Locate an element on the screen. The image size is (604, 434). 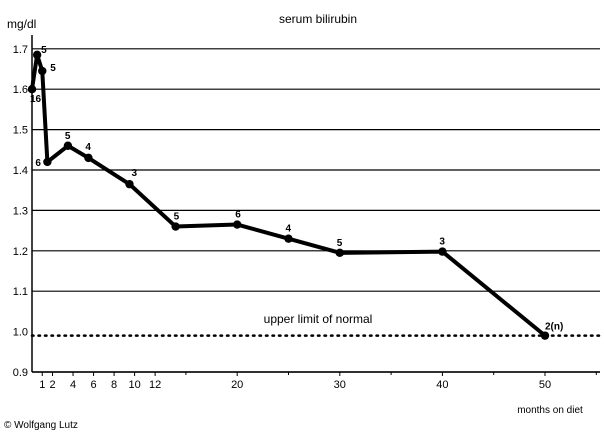
chart-title: serum bilirubin is located at coordinates (318, 19).